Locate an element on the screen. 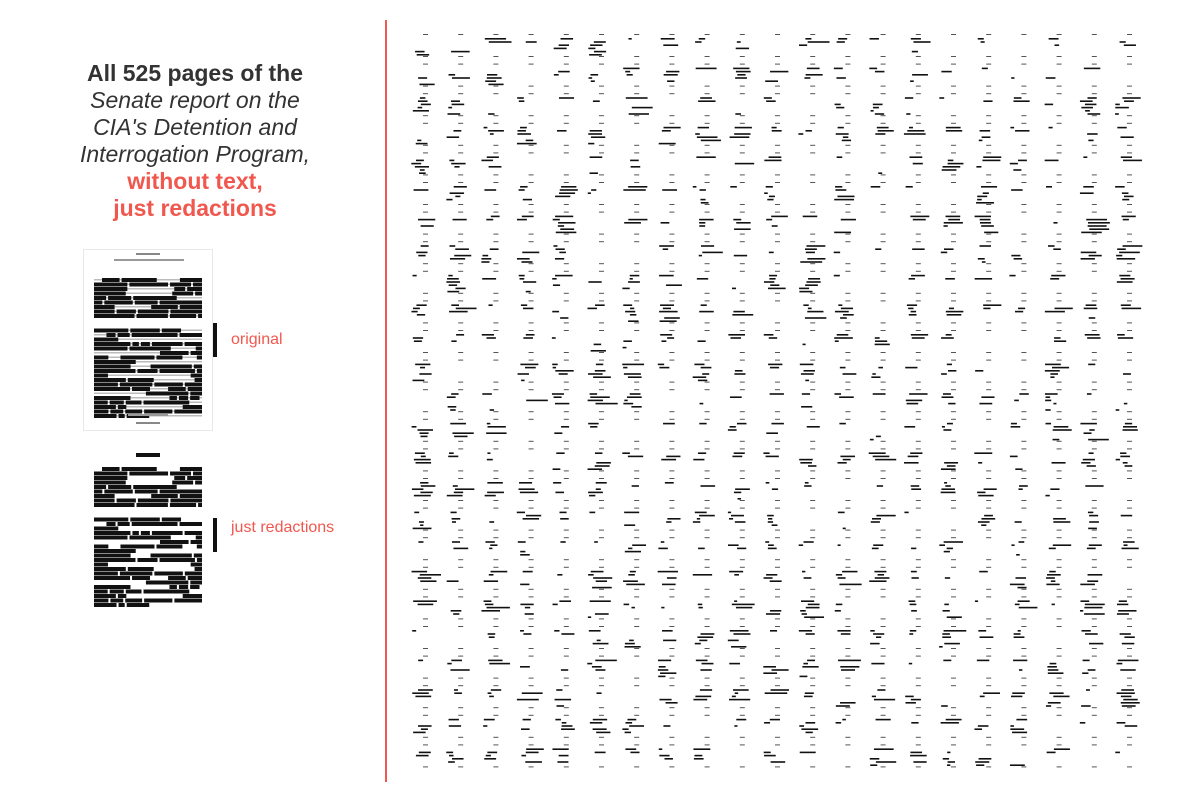  text-line is located at coordinates (148, 366).